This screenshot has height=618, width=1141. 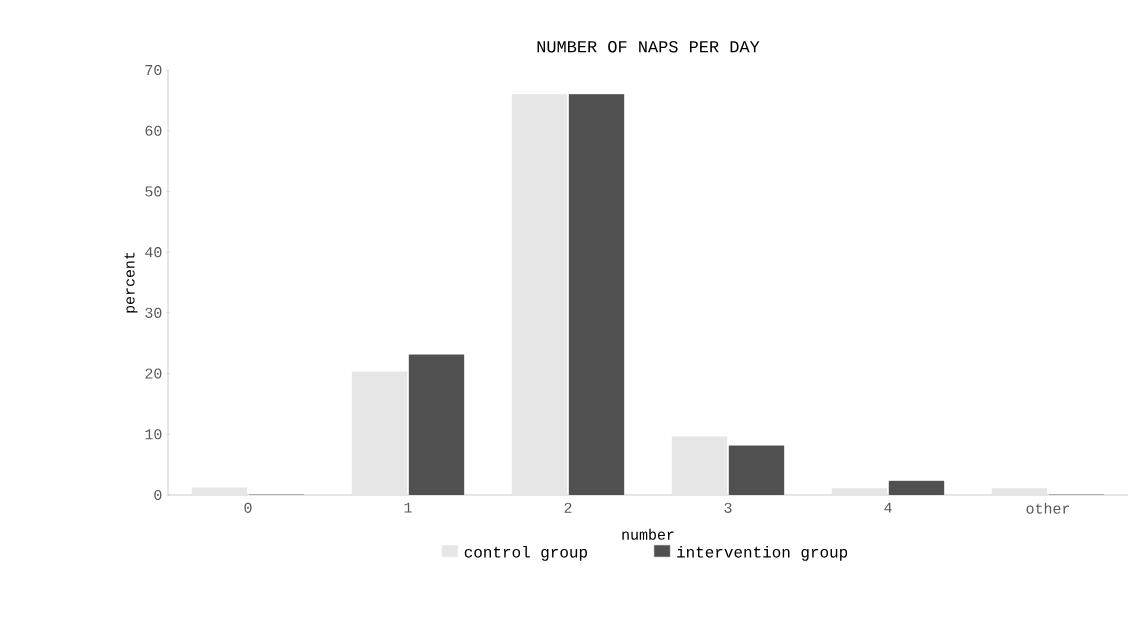 What do you see at coordinates (762, 553) in the screenshot?
I see `legend-label: intervention group` at bounding box center [762, 553].